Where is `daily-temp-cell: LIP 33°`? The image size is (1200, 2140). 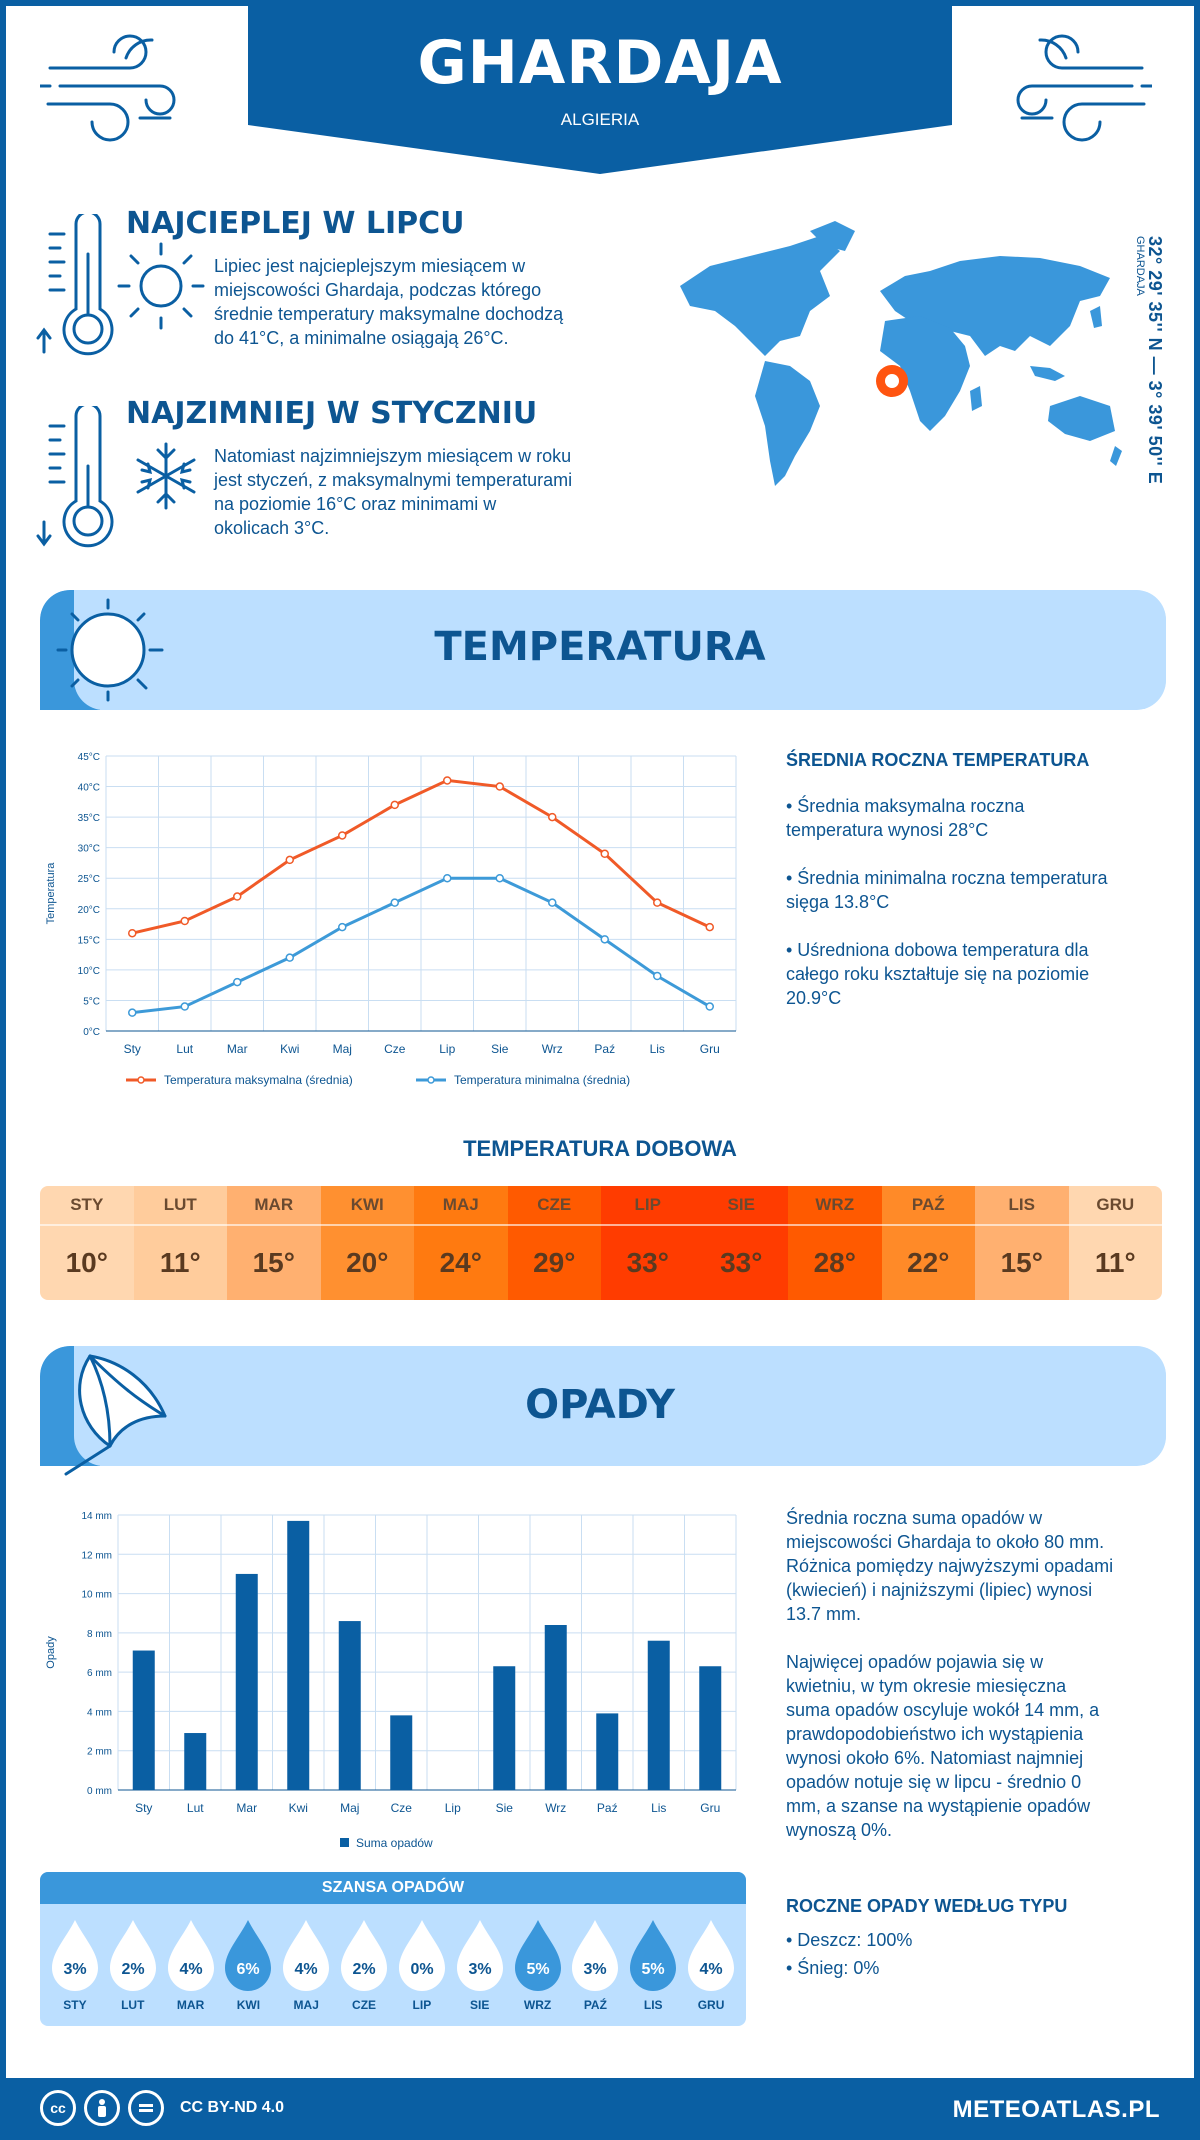 daily-temp-cell: LIP 33° is located at coordinates (648, 1243).